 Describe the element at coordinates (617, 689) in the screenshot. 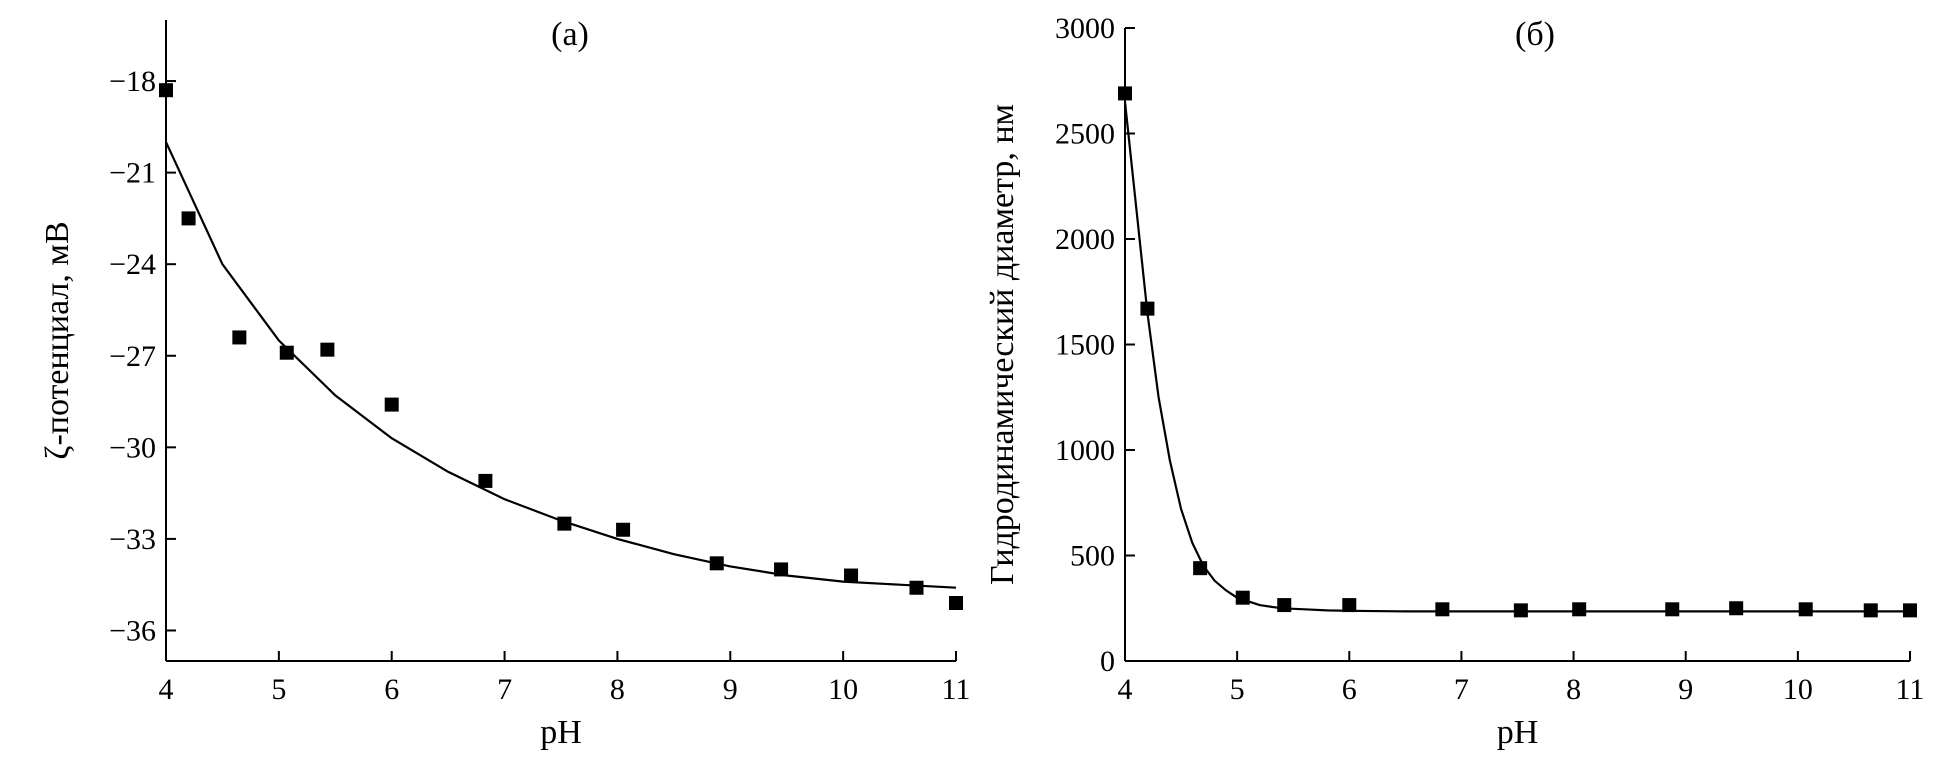

I see `panel-a-x-tick-label: 8` at that location.